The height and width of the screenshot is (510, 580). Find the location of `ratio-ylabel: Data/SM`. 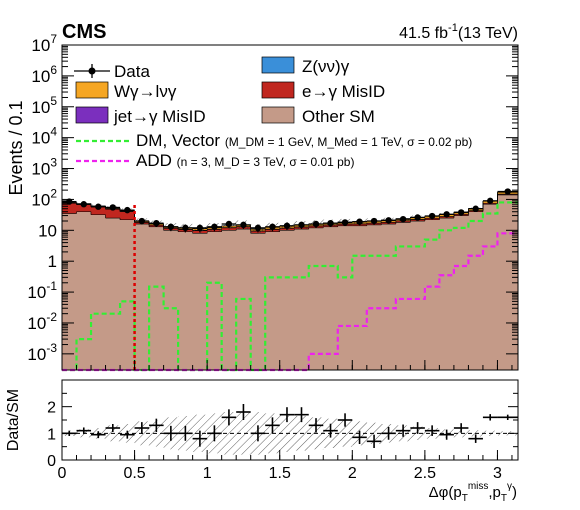

ratio-ylabel: Data/SM is located at coordinates (13, 420).